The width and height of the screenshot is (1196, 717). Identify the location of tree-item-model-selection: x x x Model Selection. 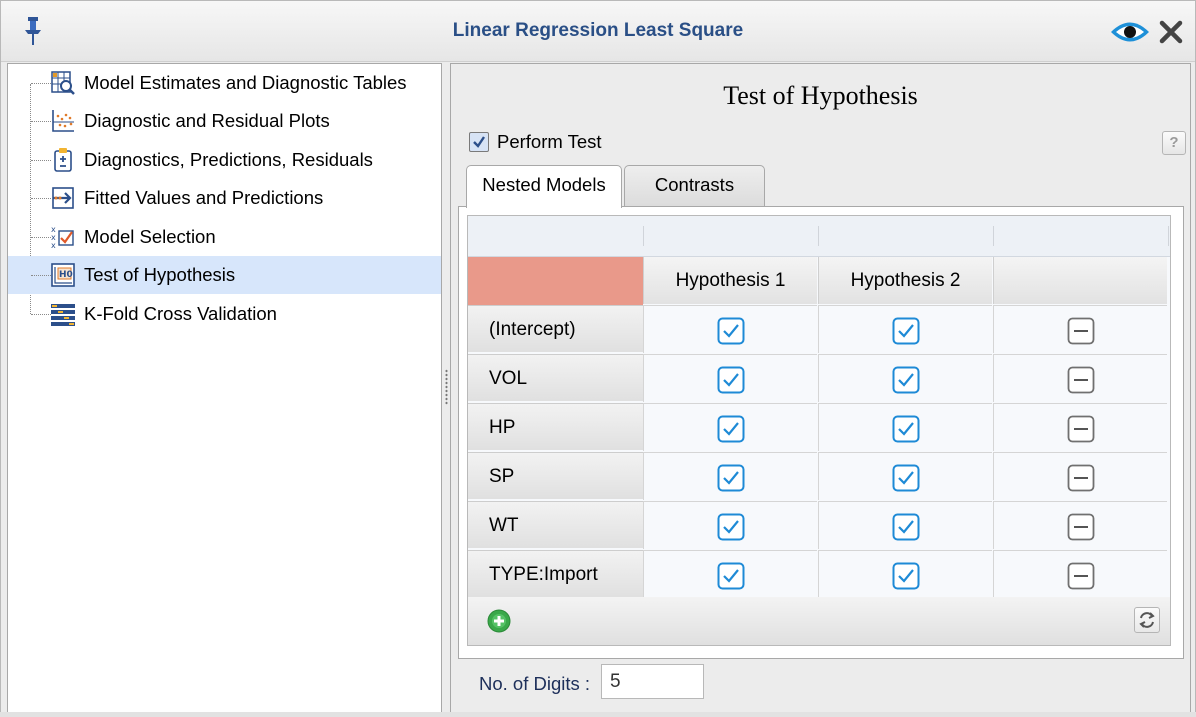
(224, 237).